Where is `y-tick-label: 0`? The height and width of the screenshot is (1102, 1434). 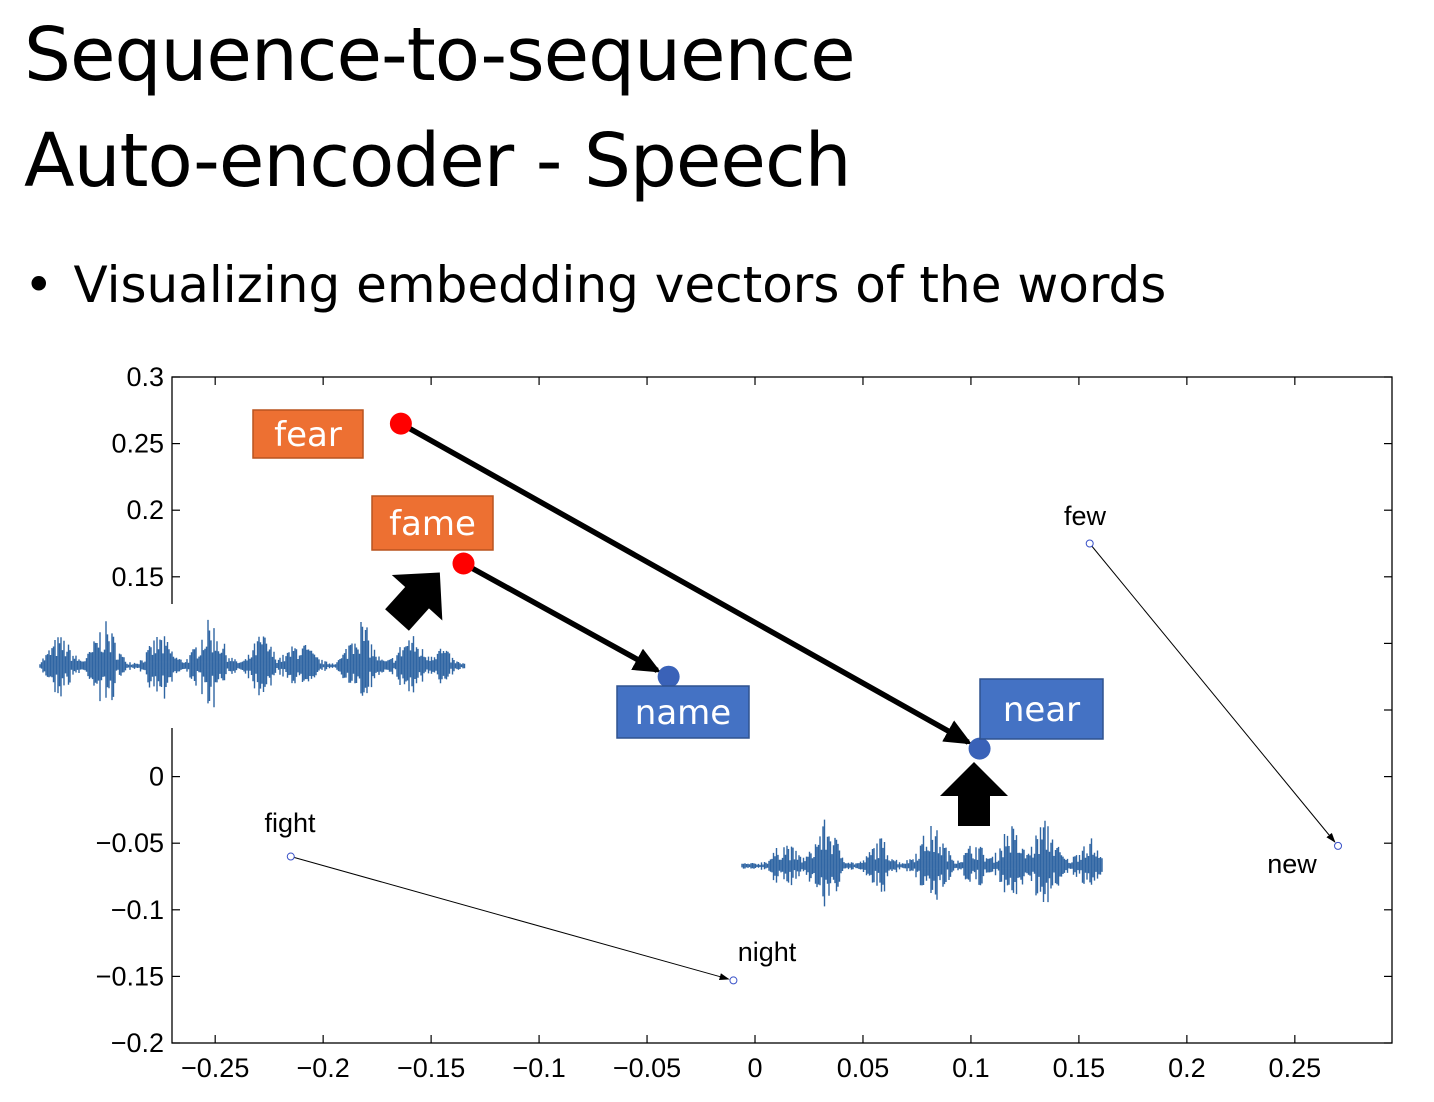
y-tick-label: 0 is located at coordinates (156, 777).